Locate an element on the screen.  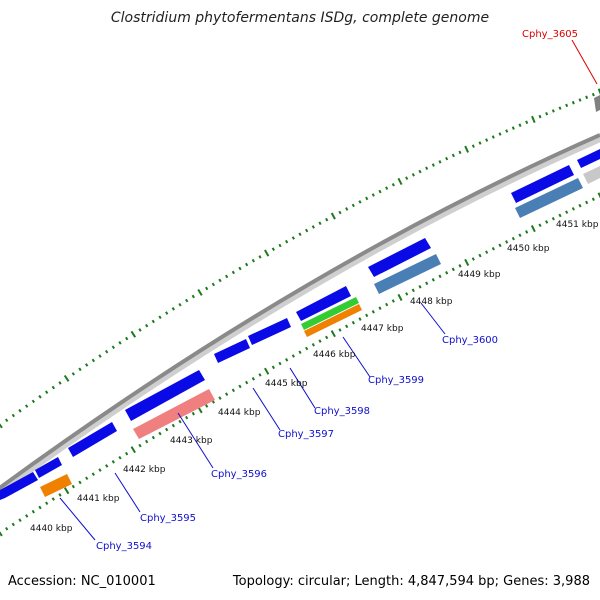
gene-box-green is located at coordinates (330, 313).